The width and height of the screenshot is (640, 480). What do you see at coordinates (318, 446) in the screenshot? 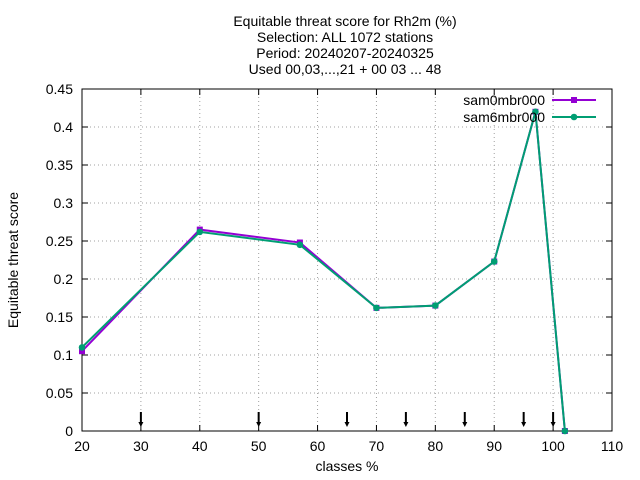
I see `x-tick-label: 60` at bounding box center [318, 446].